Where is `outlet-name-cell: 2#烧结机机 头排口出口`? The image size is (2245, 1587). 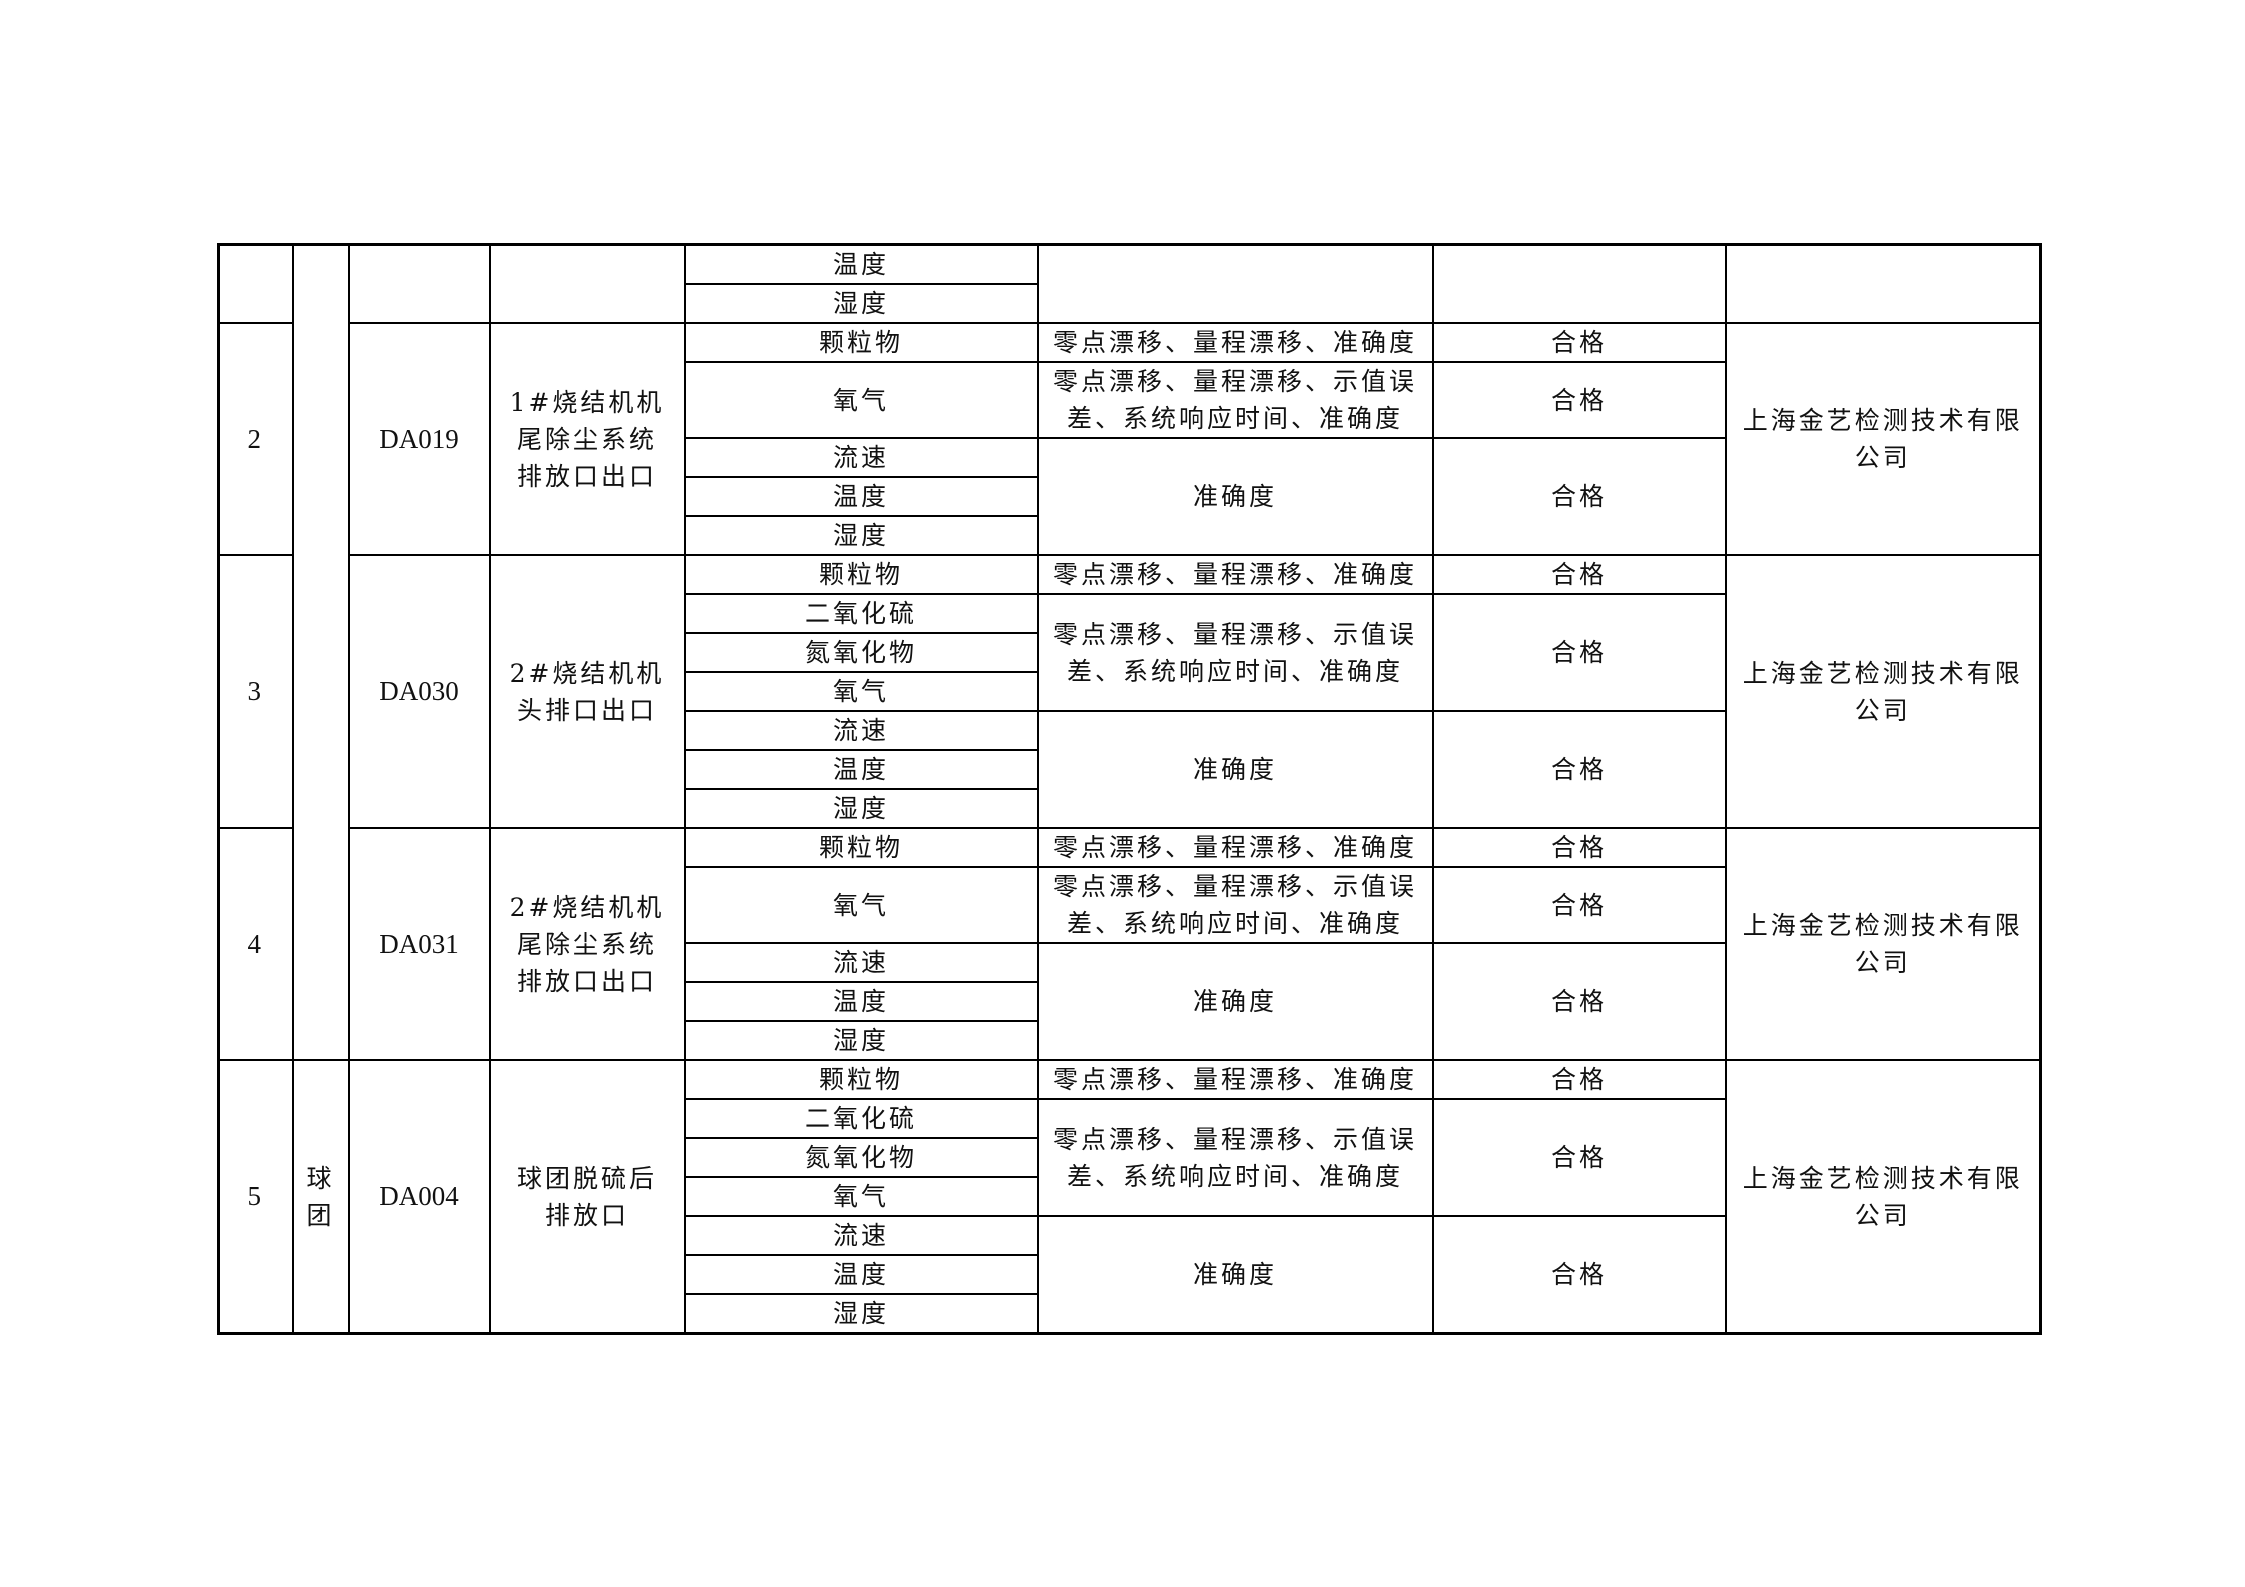
outlet-name-cell: 2#烧结机机 头排口出口 is located at coordinates (587, 691).